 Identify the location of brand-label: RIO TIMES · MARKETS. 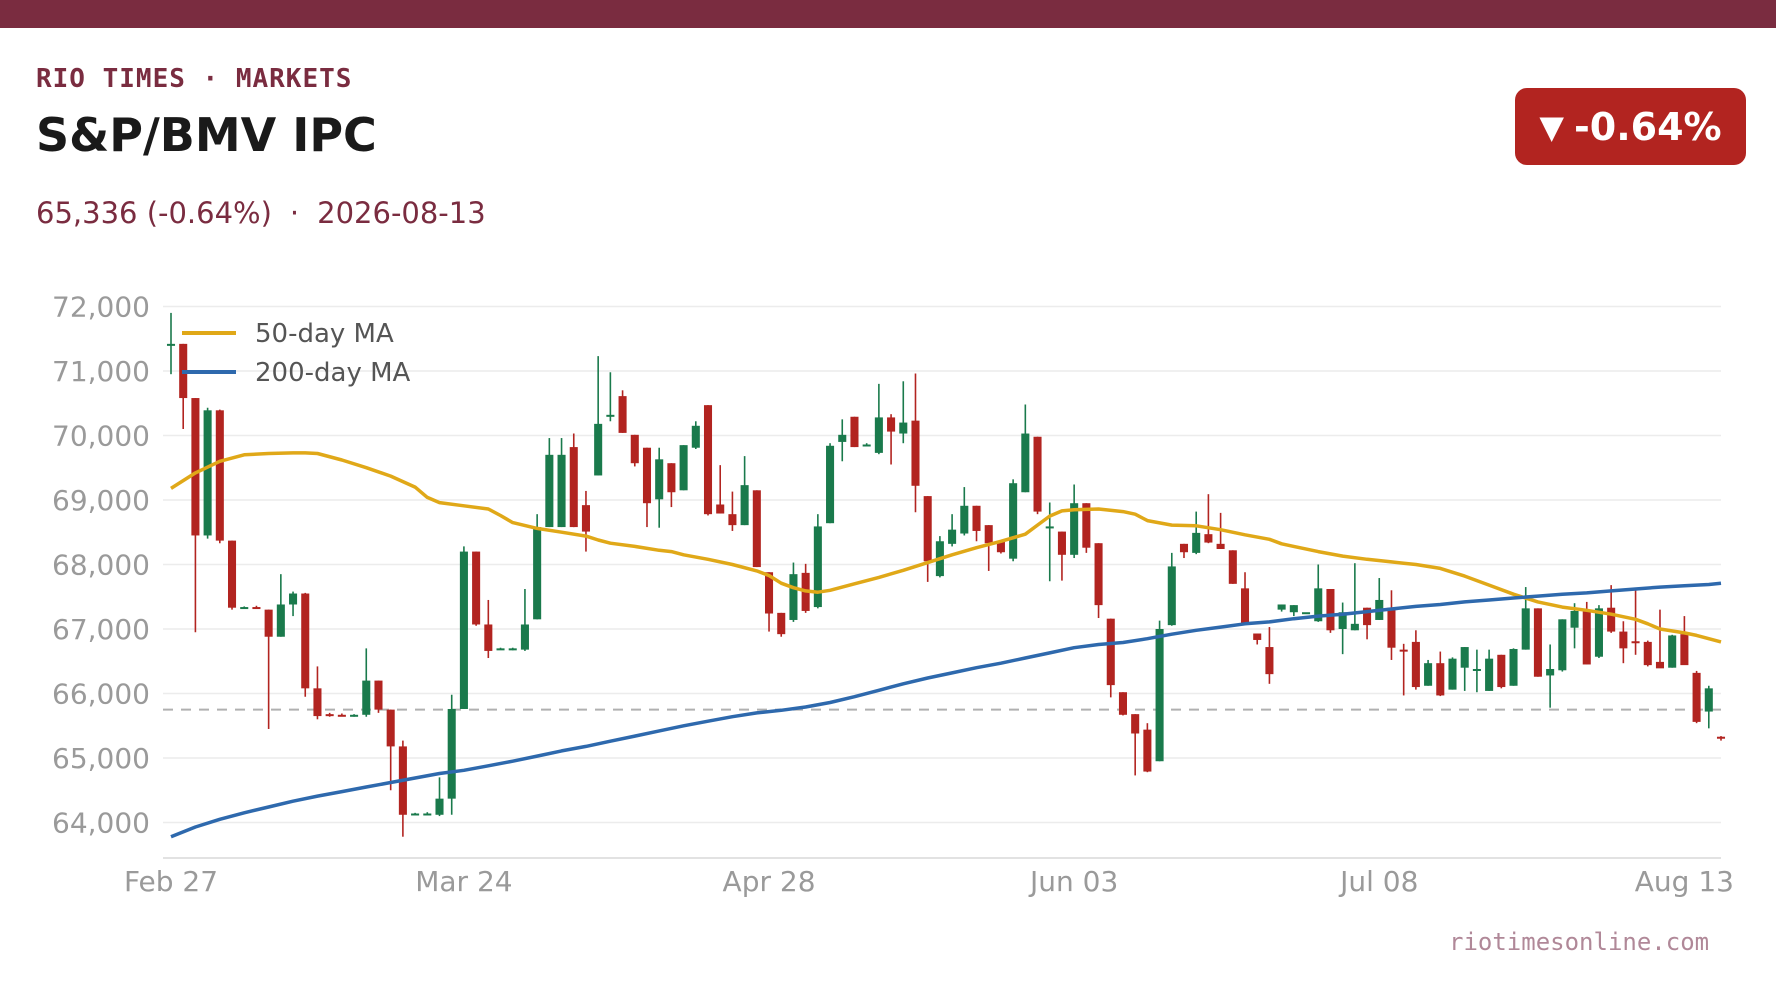
(194, 79).